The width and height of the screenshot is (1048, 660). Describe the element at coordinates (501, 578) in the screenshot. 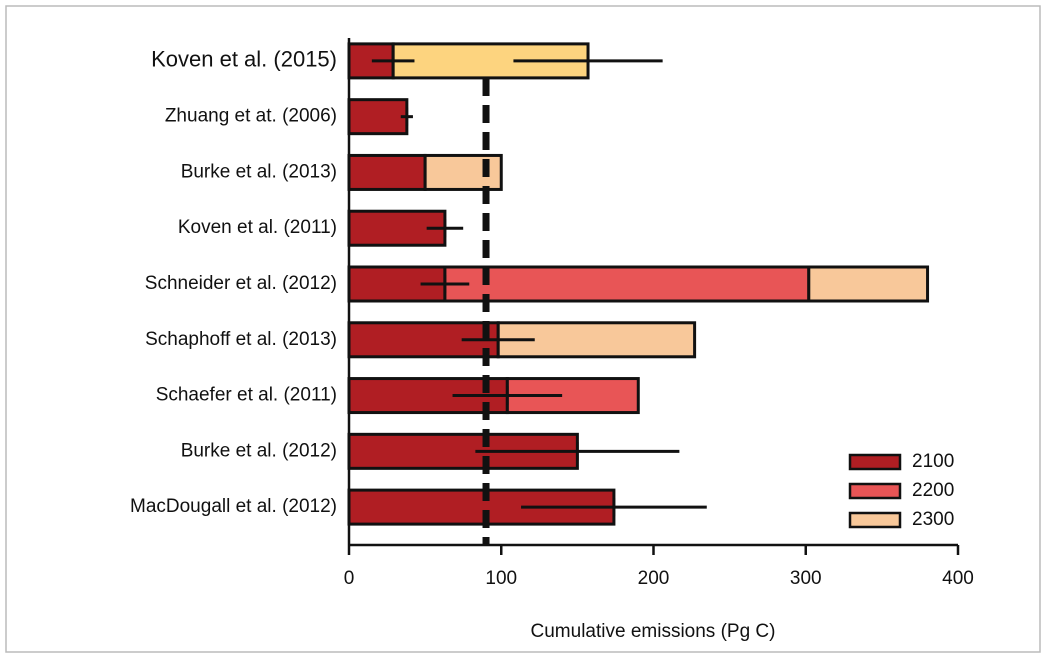

I see `x-tick-label: 100` at that location.